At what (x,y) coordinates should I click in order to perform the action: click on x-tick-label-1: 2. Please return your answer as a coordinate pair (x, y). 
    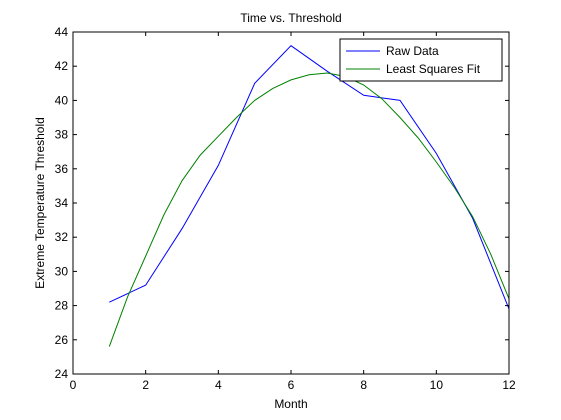
    Looking at the image, I should click on (145, 385).